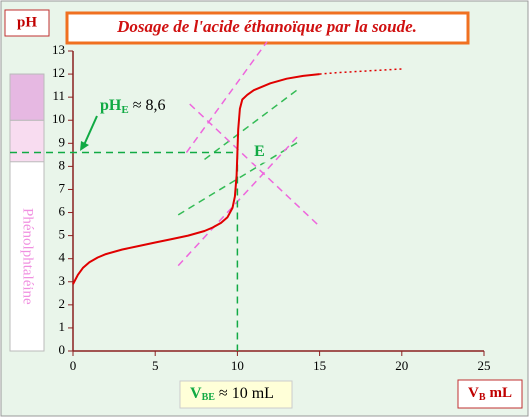  Describe the element at coordinates (237, 365) in the screenshot. I see `x-tick-label: 10` at that location.